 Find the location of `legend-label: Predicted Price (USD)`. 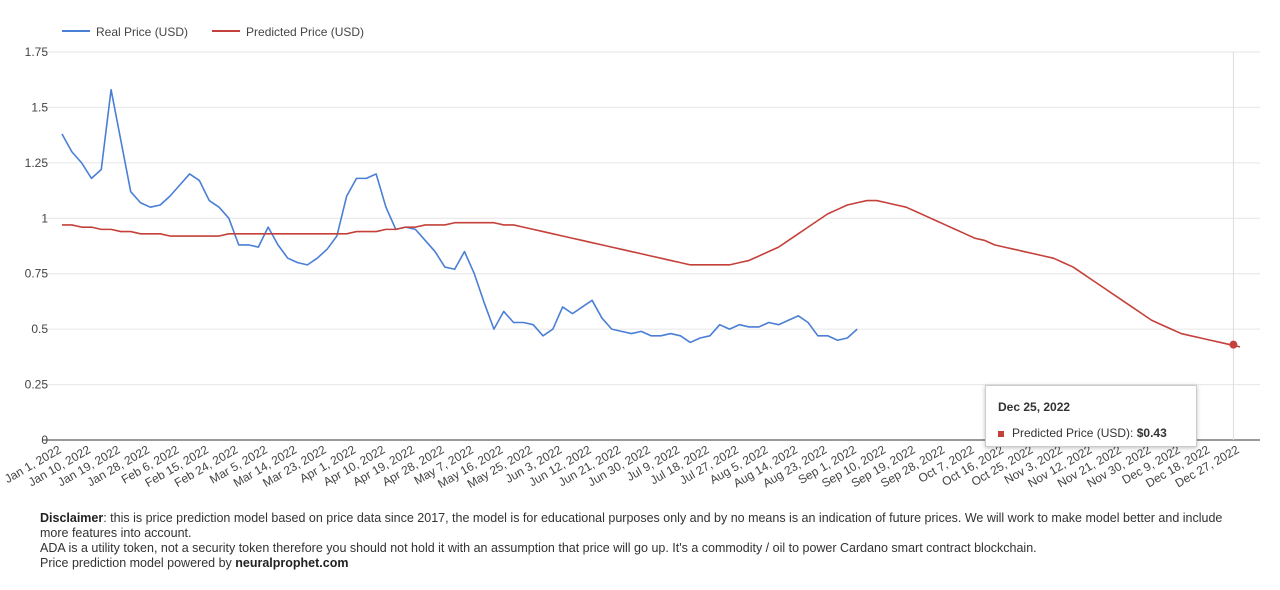

legend-label: Predicted Price (USD) is located at coordinates (305, 32).